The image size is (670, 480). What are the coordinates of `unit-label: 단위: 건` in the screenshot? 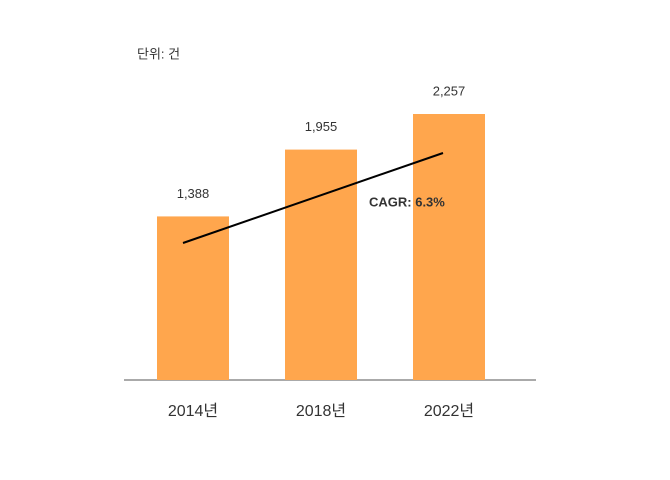 It's located at (158, 53).